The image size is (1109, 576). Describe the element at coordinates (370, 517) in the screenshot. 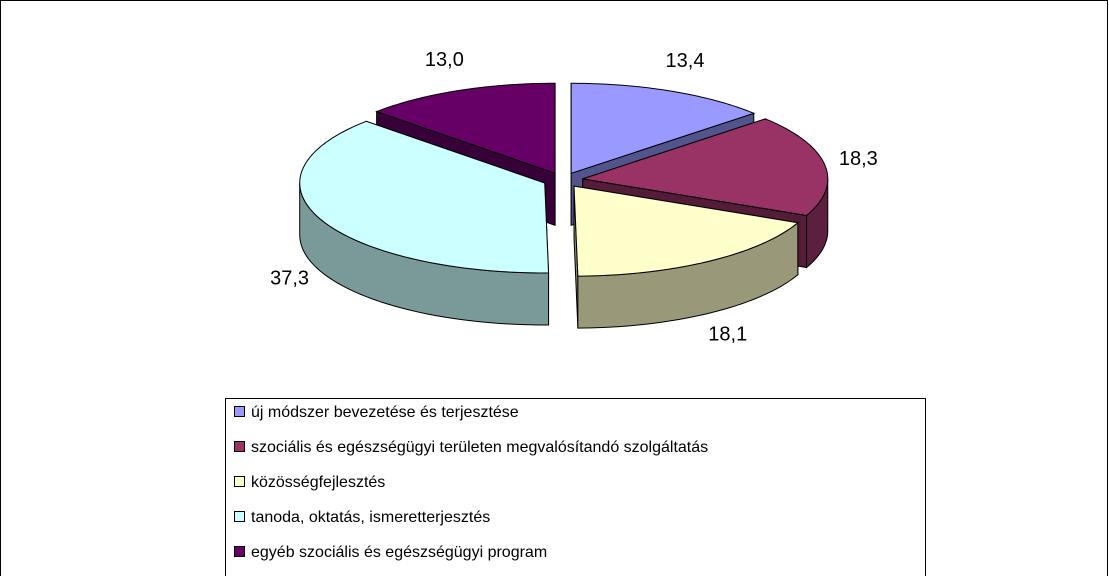

I see `legend-label: tanoda, oktatás, ismeretterjesztés` at that location.